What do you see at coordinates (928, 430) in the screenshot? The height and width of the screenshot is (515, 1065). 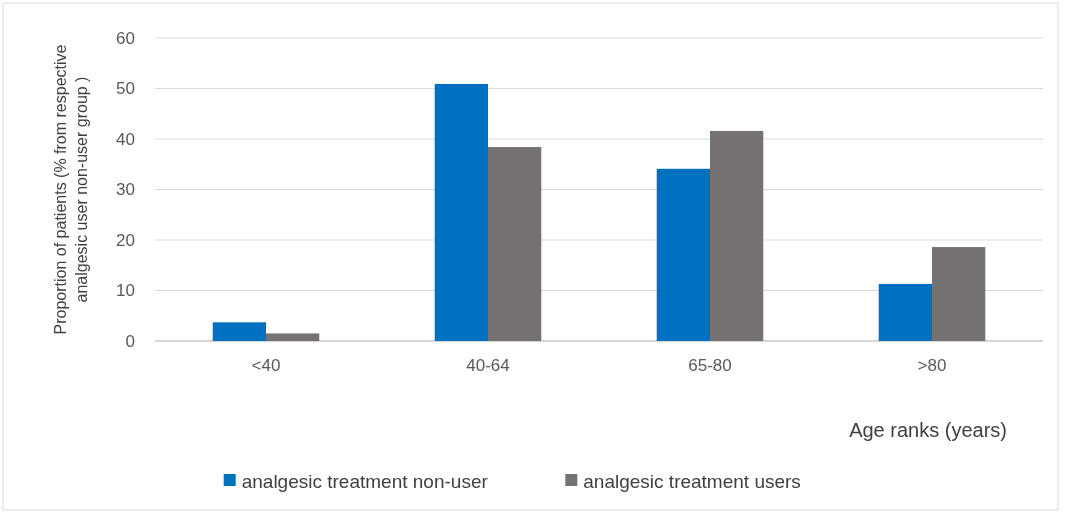 I see `x-axis-title: Age ranks (years)` at bounding box center [928, 430].